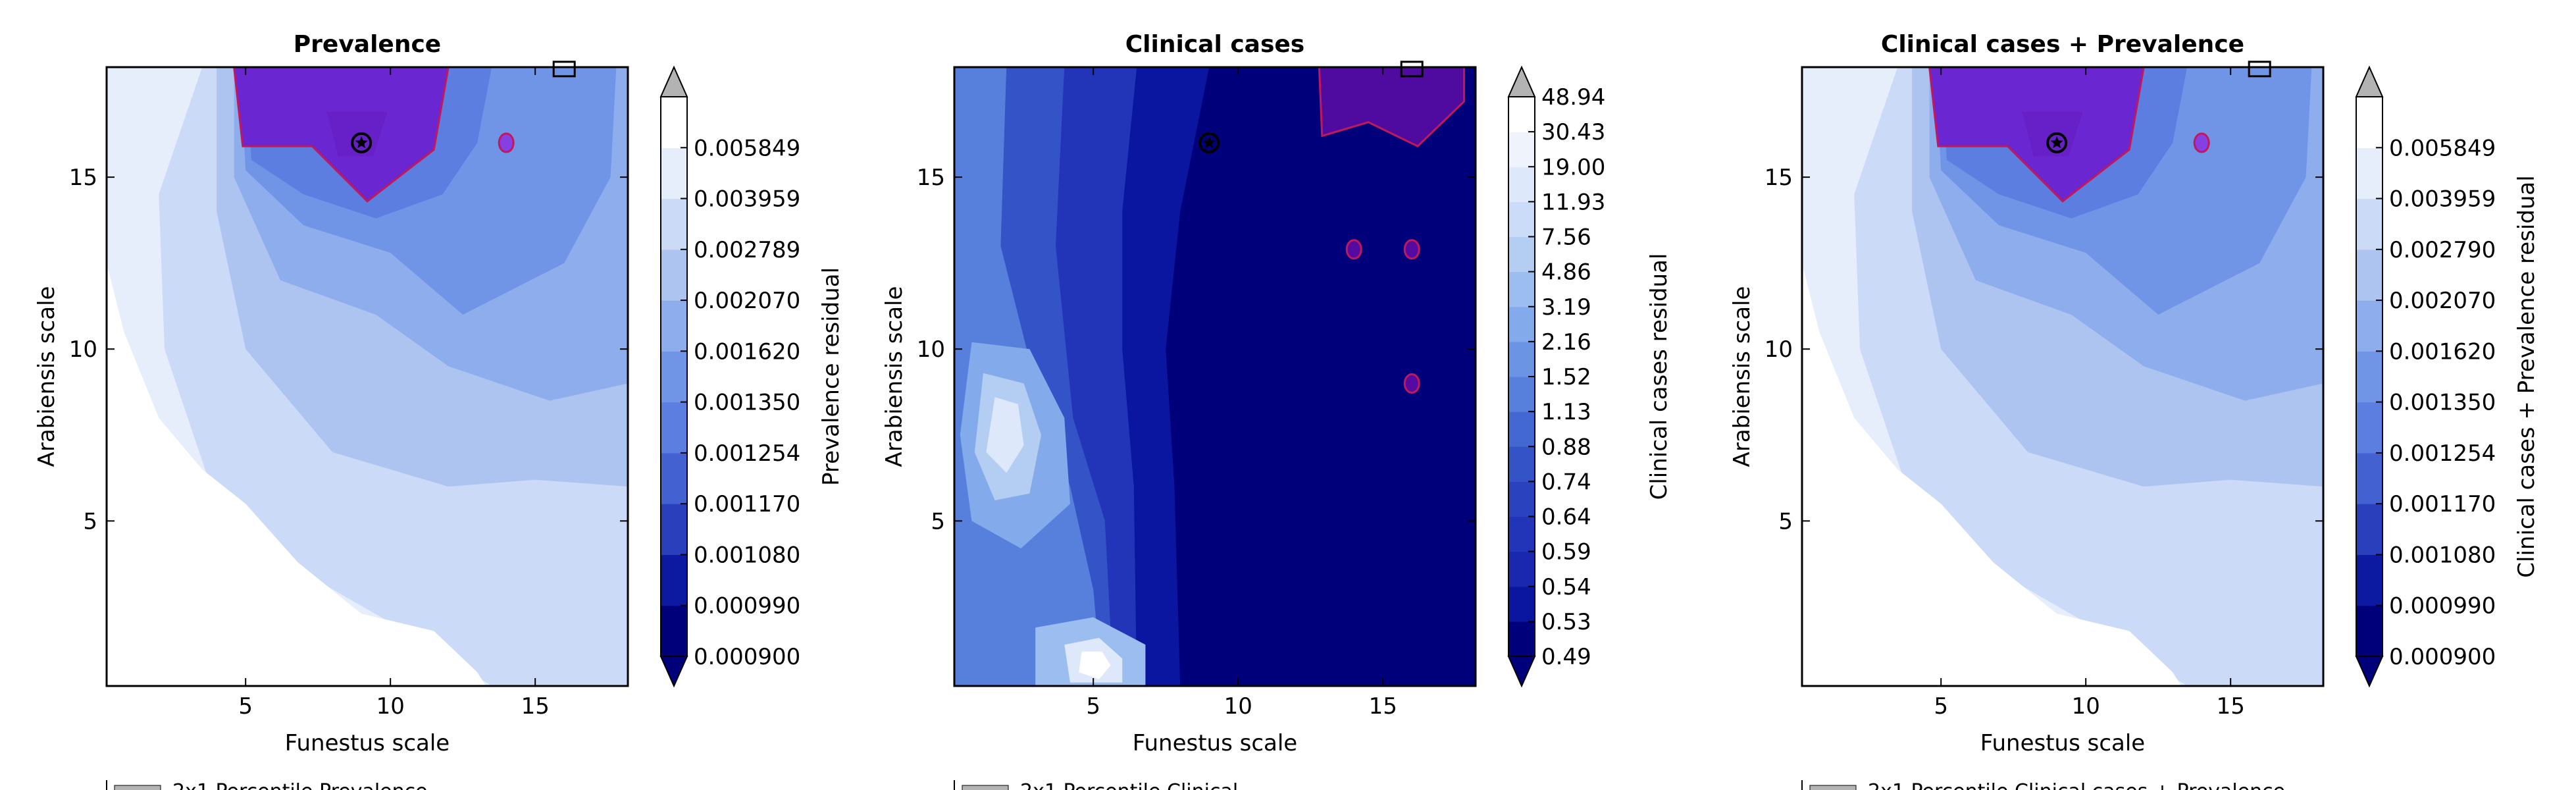 The width and height of the screenshot is (2576, 790). I want to click on colorbar-tick-label: 0.002789, so click(747, 250).